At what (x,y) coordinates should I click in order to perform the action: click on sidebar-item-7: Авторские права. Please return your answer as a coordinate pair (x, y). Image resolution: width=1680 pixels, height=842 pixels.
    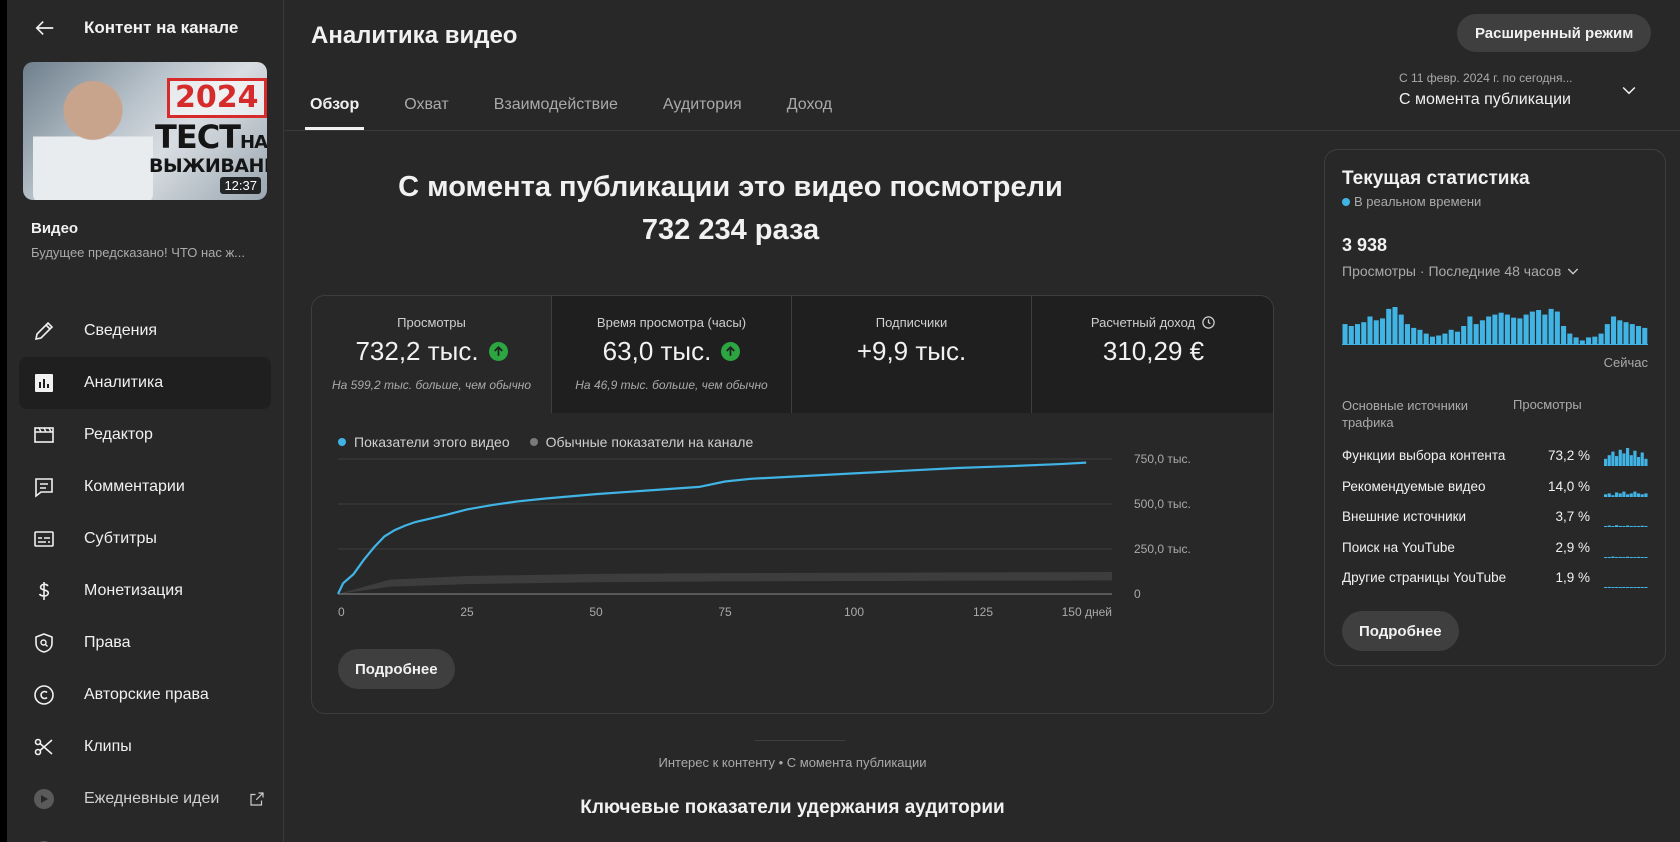
    Looking at the image, I should click on (145, 695).